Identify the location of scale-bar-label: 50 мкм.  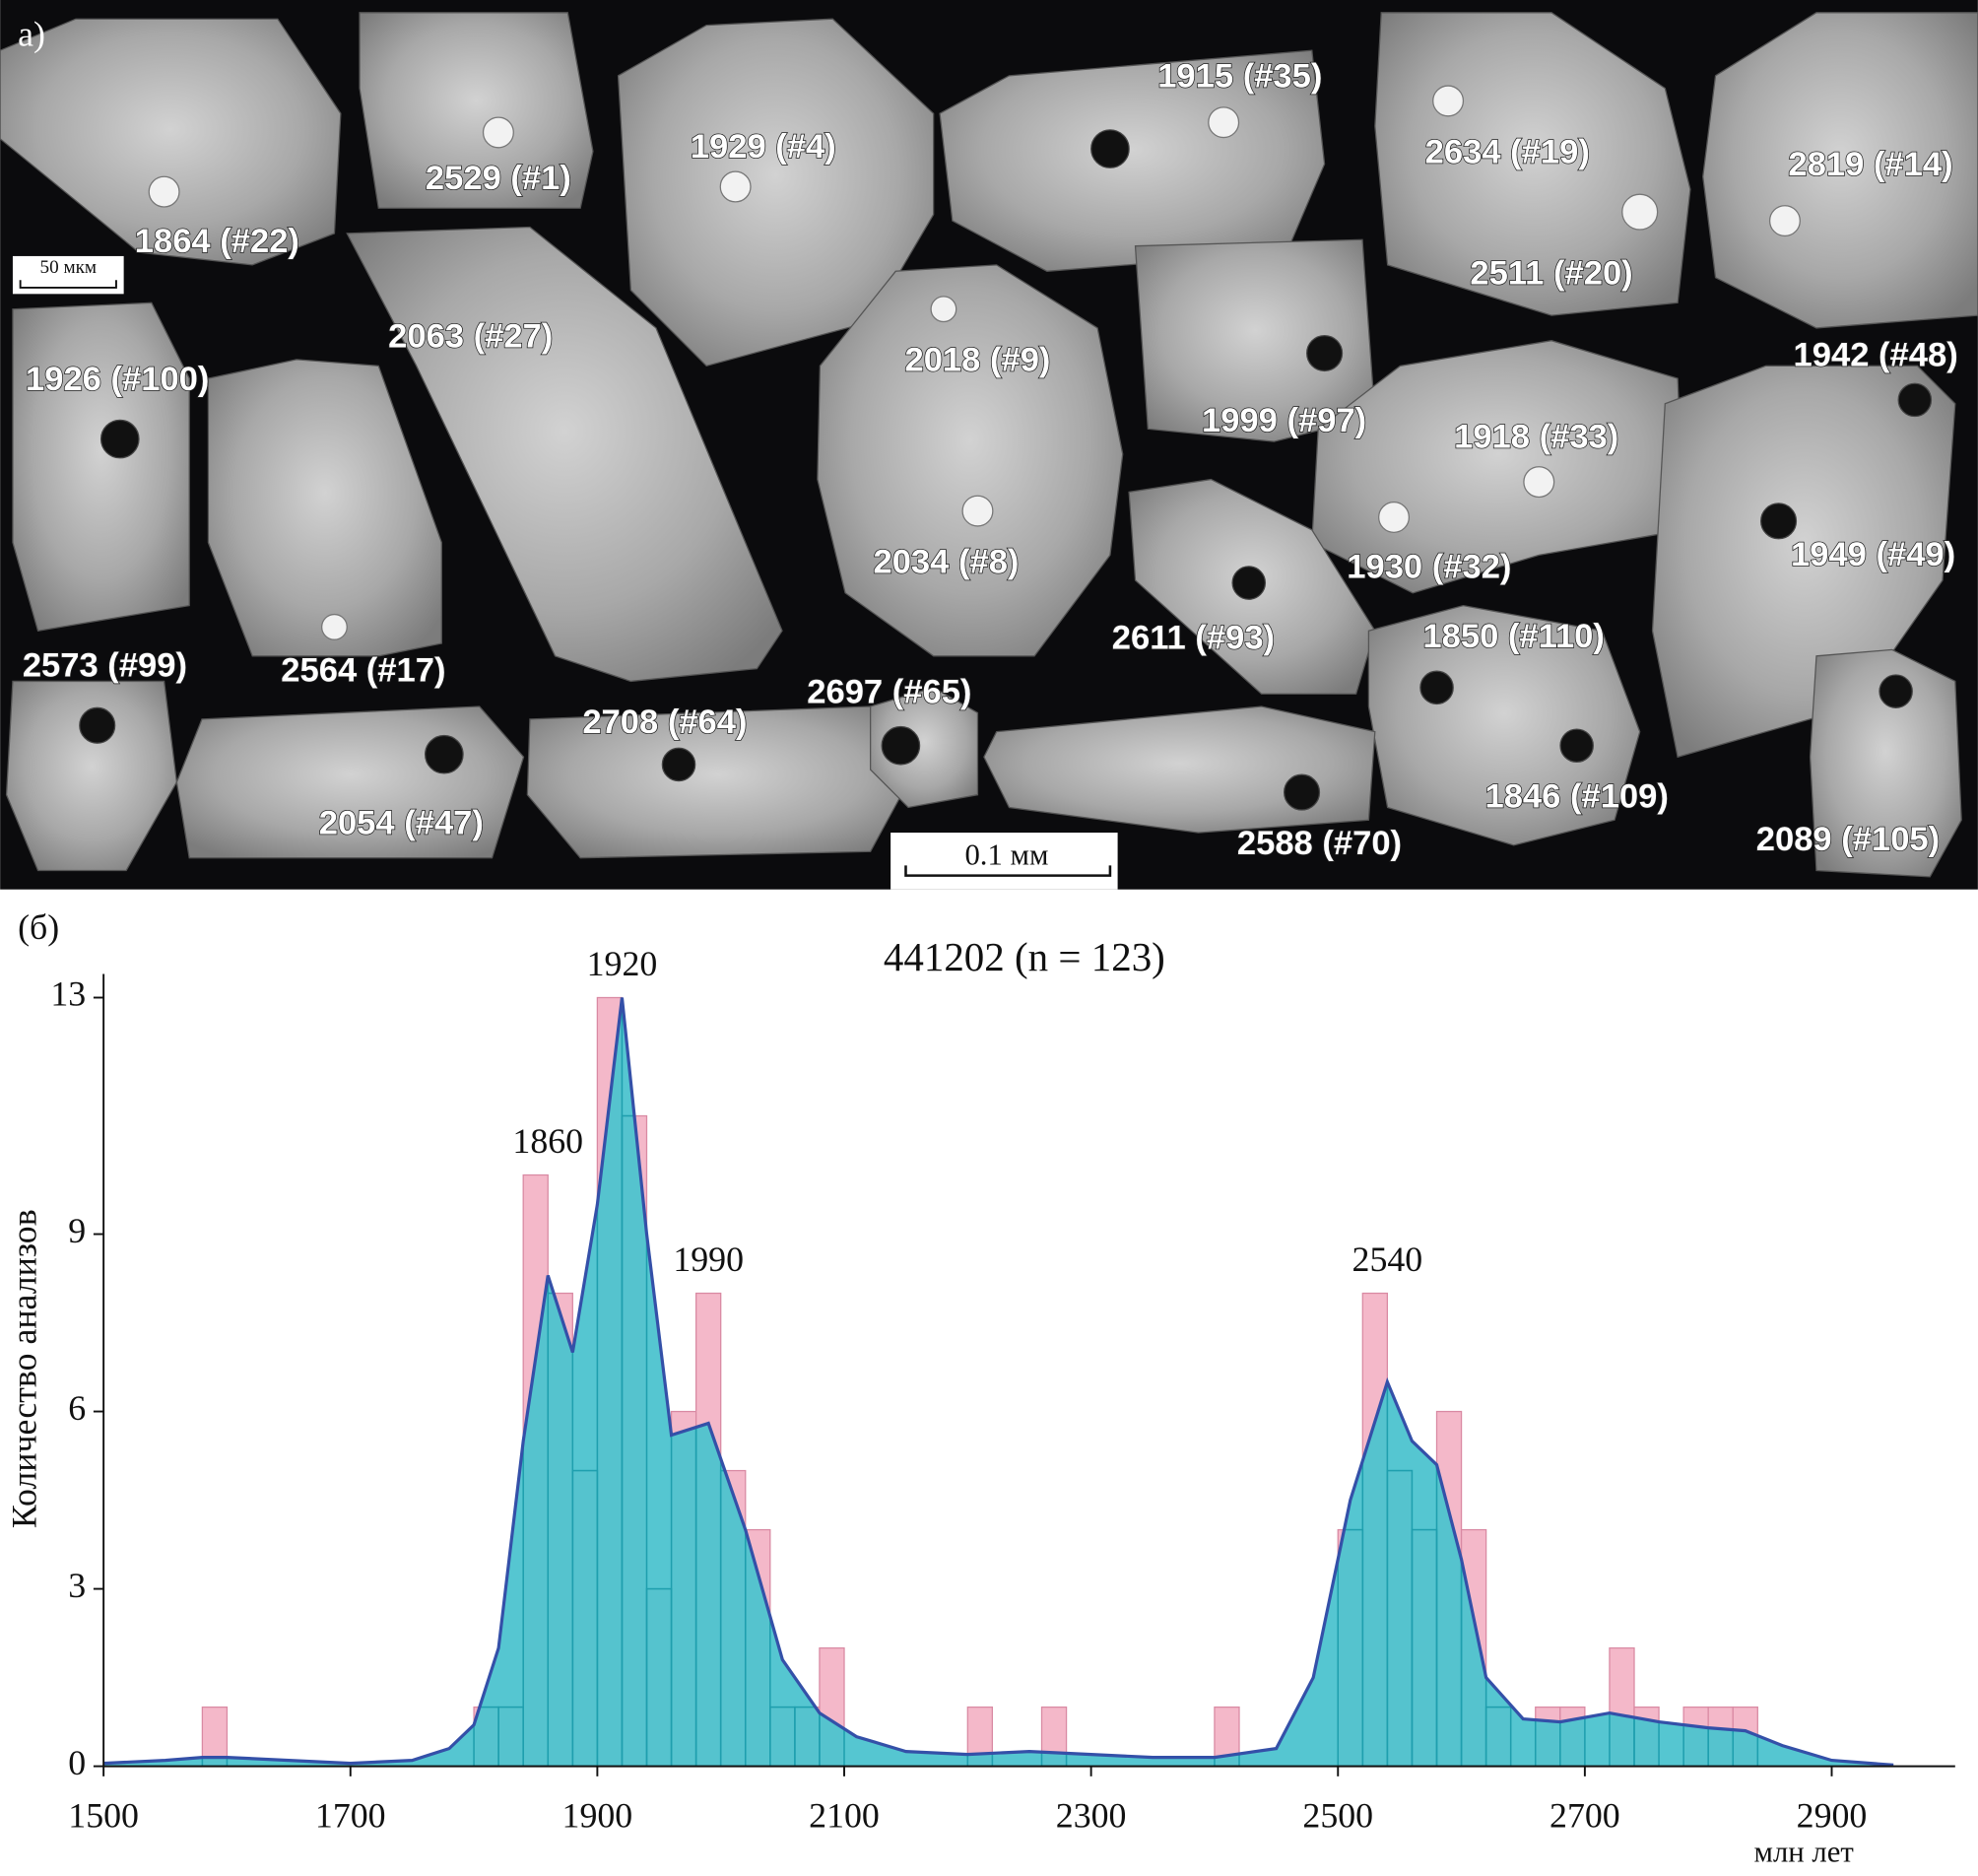
(68, 267).